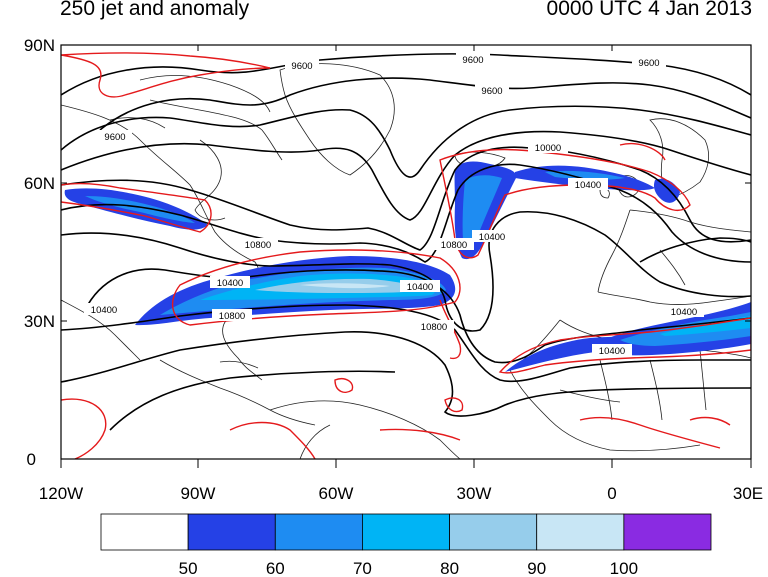 The height and width of the screenshot is (577, 768). I want to click on colorbar-label: 50, so click(188, 568).